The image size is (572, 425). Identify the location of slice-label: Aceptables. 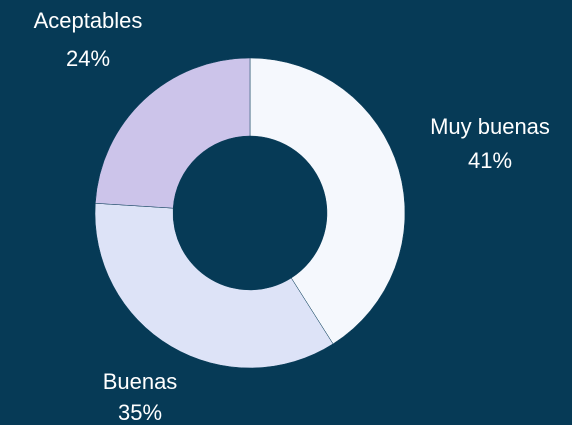
(88, 20).